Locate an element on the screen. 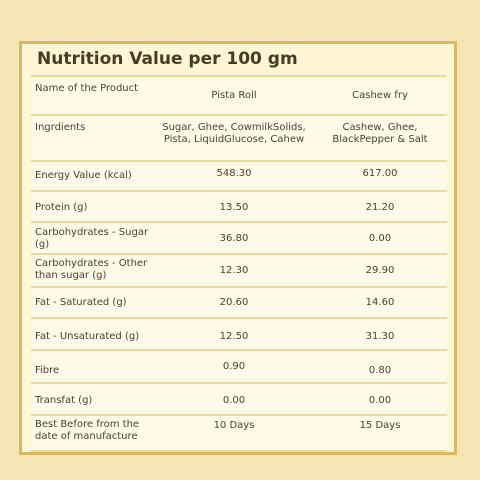  row-label: Energy Value (kcal) is located at coordinates (83, 175).